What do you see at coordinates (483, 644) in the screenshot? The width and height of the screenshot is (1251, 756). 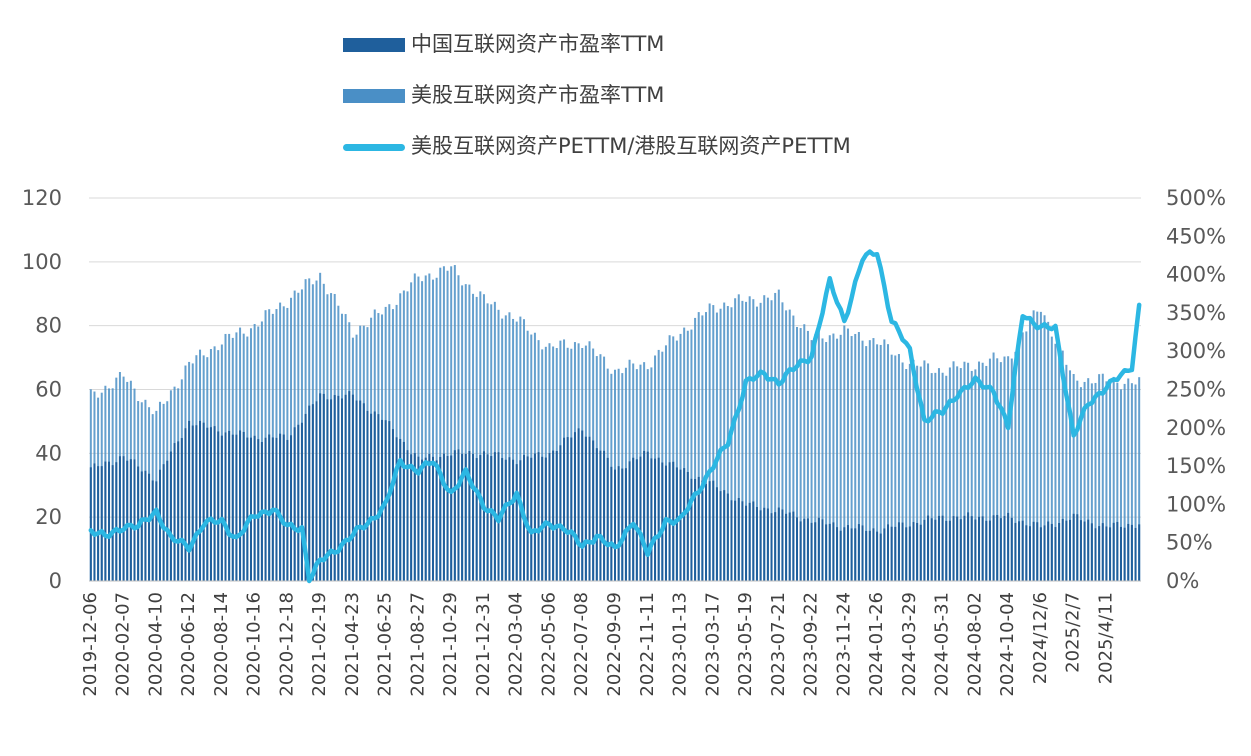 I see `x-tick-label: 2021-12-31` at bounding box center [483, 644].